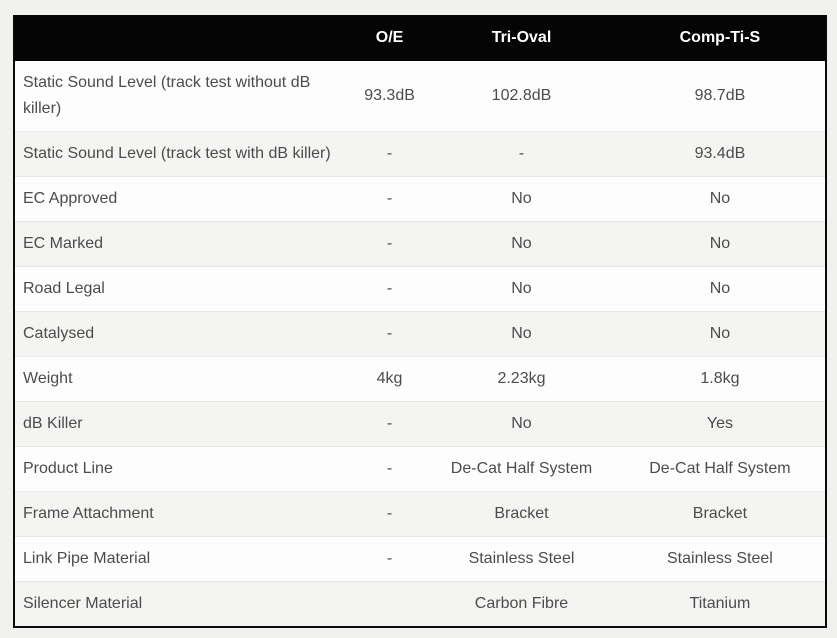  Describe the element at coordinates (521, 378) in the screenshot. I see `cell-tri-oval: 2.23kg` at that location.